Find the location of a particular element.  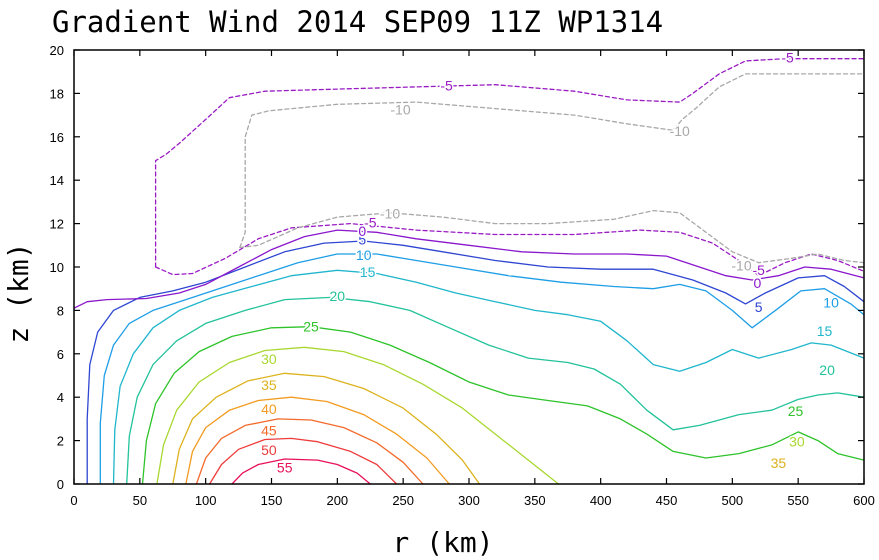

y-axis-title: z (km) is located at coordinates (18, 292).